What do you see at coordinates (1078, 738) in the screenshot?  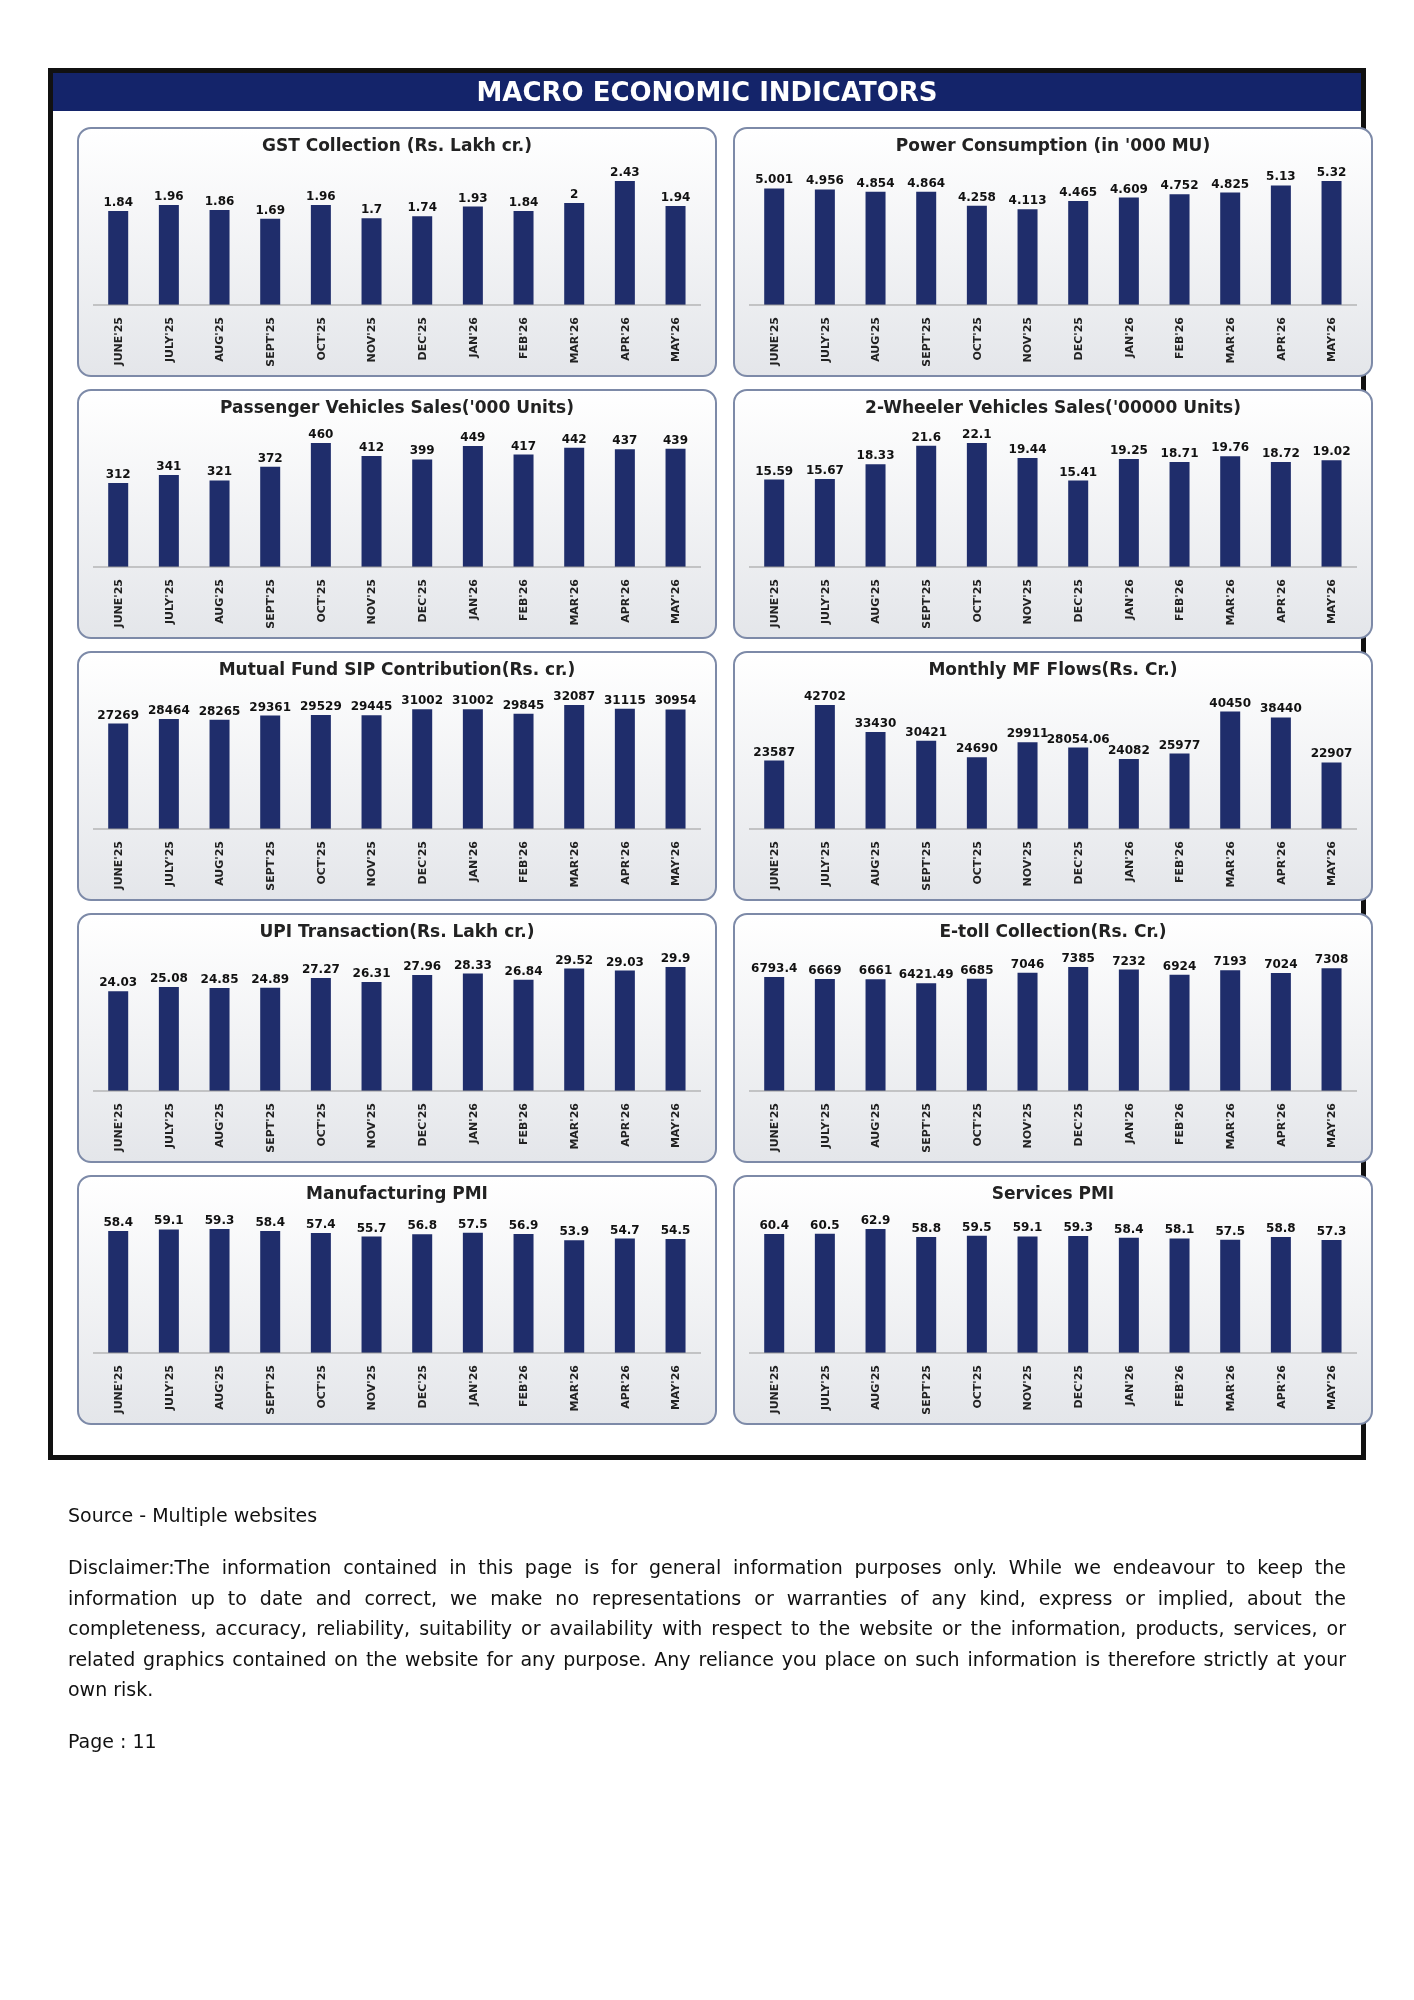 I see `data-label: 28054.06` at bounding box center [1078, 738].